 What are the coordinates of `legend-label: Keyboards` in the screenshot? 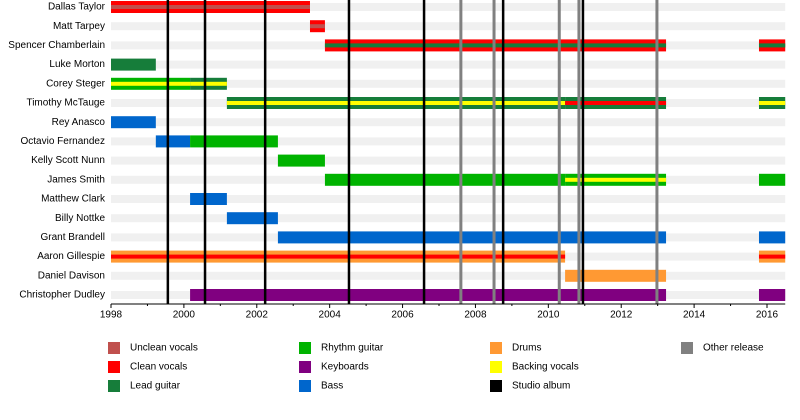 It's located at (345, 367).